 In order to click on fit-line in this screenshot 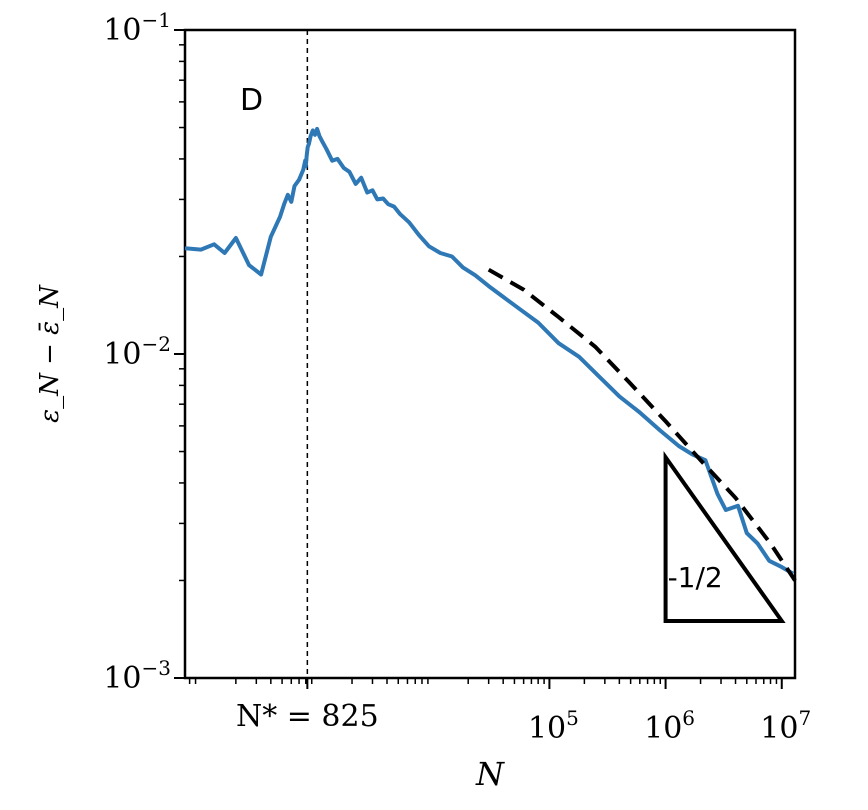, I will do `click(642, 424)`.